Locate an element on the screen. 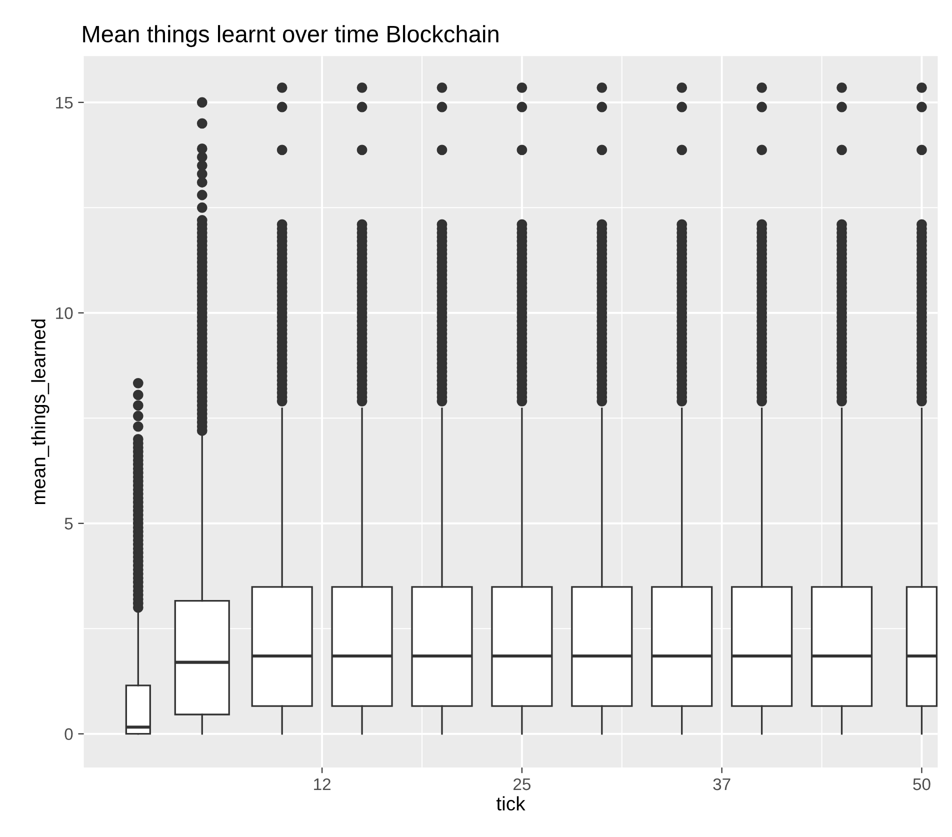  x-tick-label: 12 is located at coordinates (322, 784).